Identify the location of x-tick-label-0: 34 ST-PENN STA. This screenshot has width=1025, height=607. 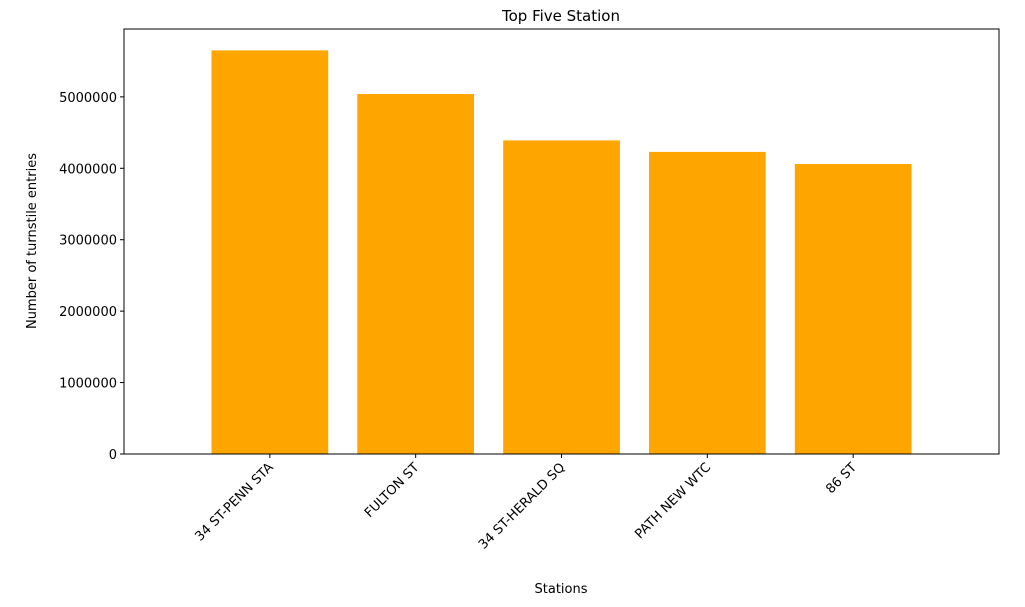
(234, 502).